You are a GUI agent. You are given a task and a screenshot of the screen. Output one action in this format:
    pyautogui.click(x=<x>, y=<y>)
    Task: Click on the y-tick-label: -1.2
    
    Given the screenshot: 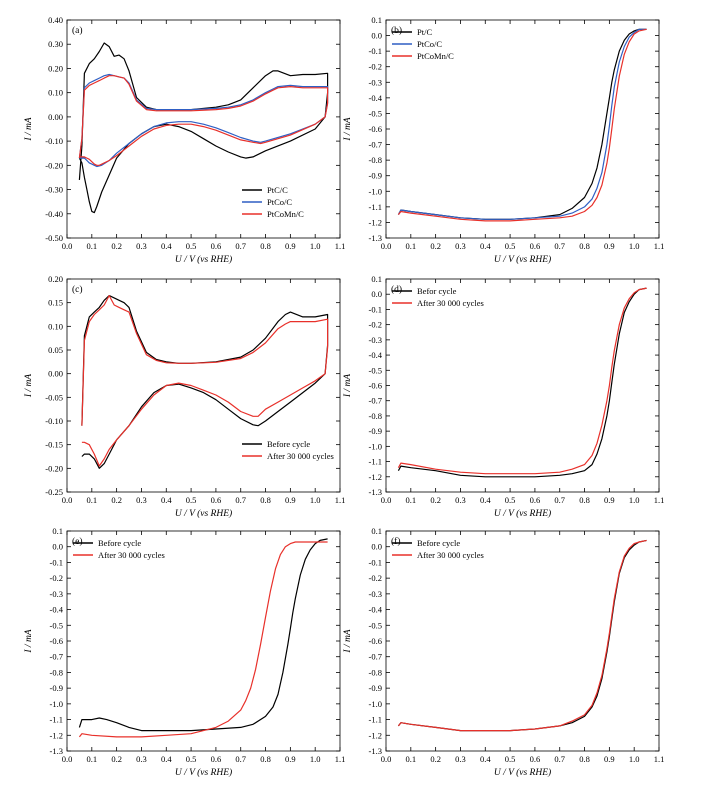 What is the action you would take?
    pyautogui.click(x=56, y=735)
    